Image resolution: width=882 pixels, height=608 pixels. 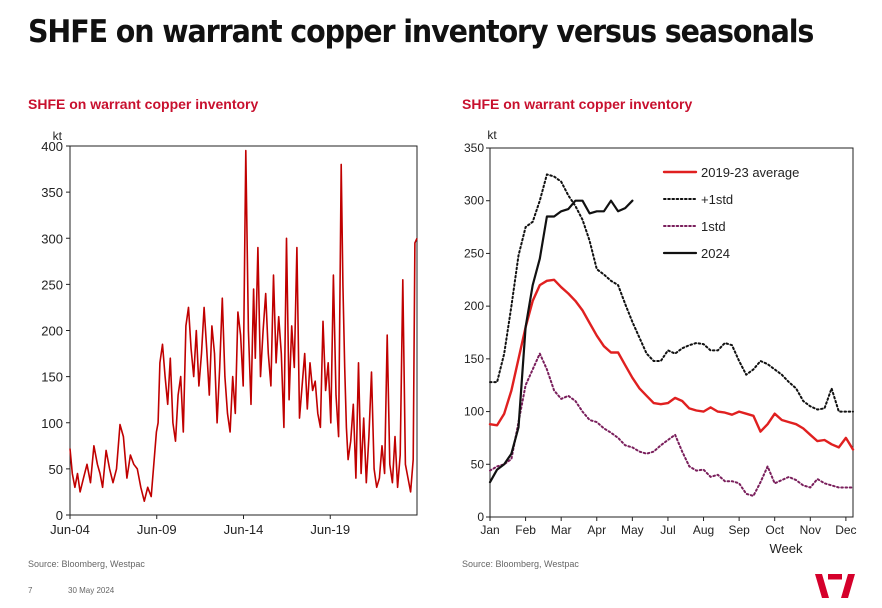 I want to click on left-x-tick-label: Jun-14, so click(x=244, y=529).